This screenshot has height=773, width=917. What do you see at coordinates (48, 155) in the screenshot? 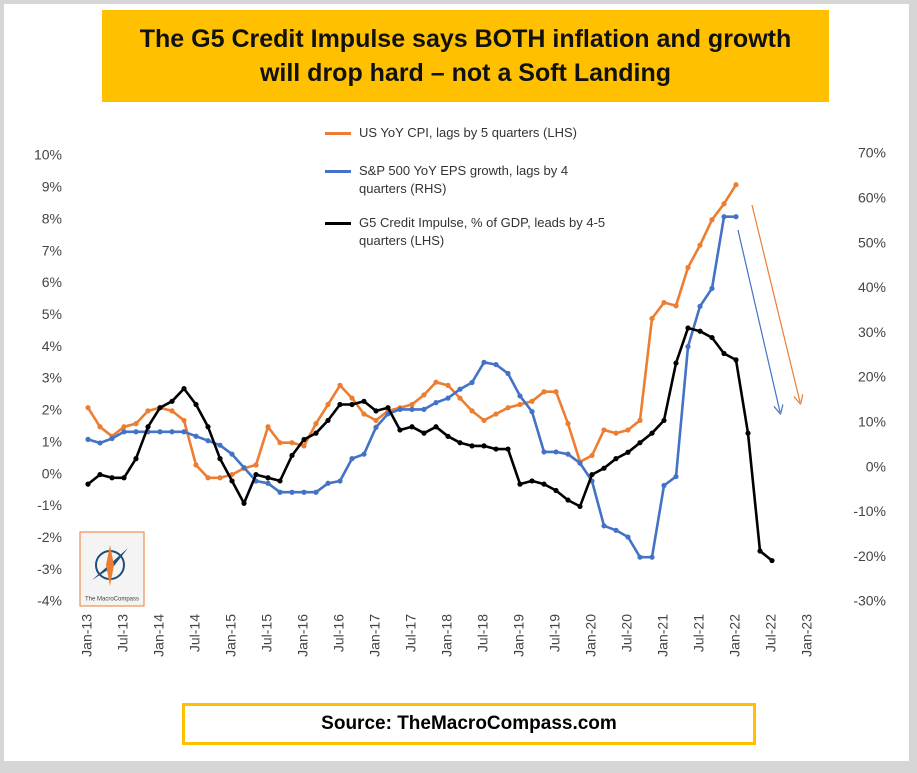
I see `y-tick-label: 10%` at bounding box center [48, 155].